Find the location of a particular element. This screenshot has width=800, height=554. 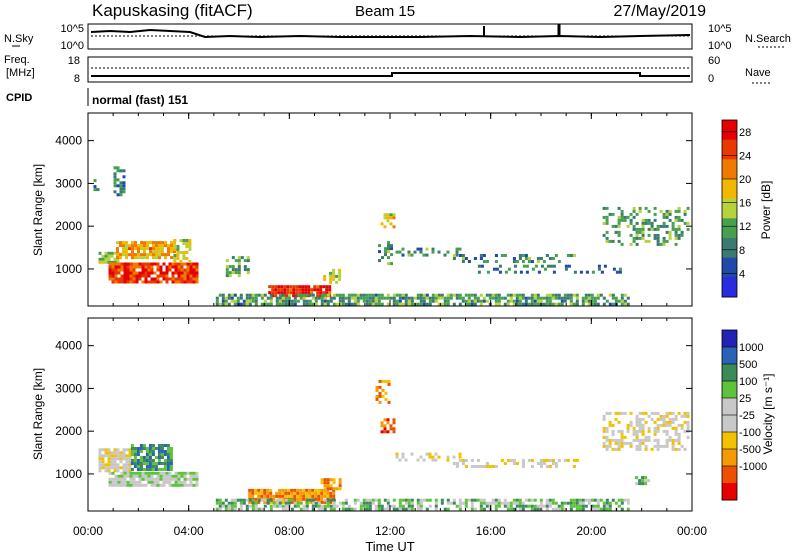

colorbar-segment is located at coordinates (729, 130).